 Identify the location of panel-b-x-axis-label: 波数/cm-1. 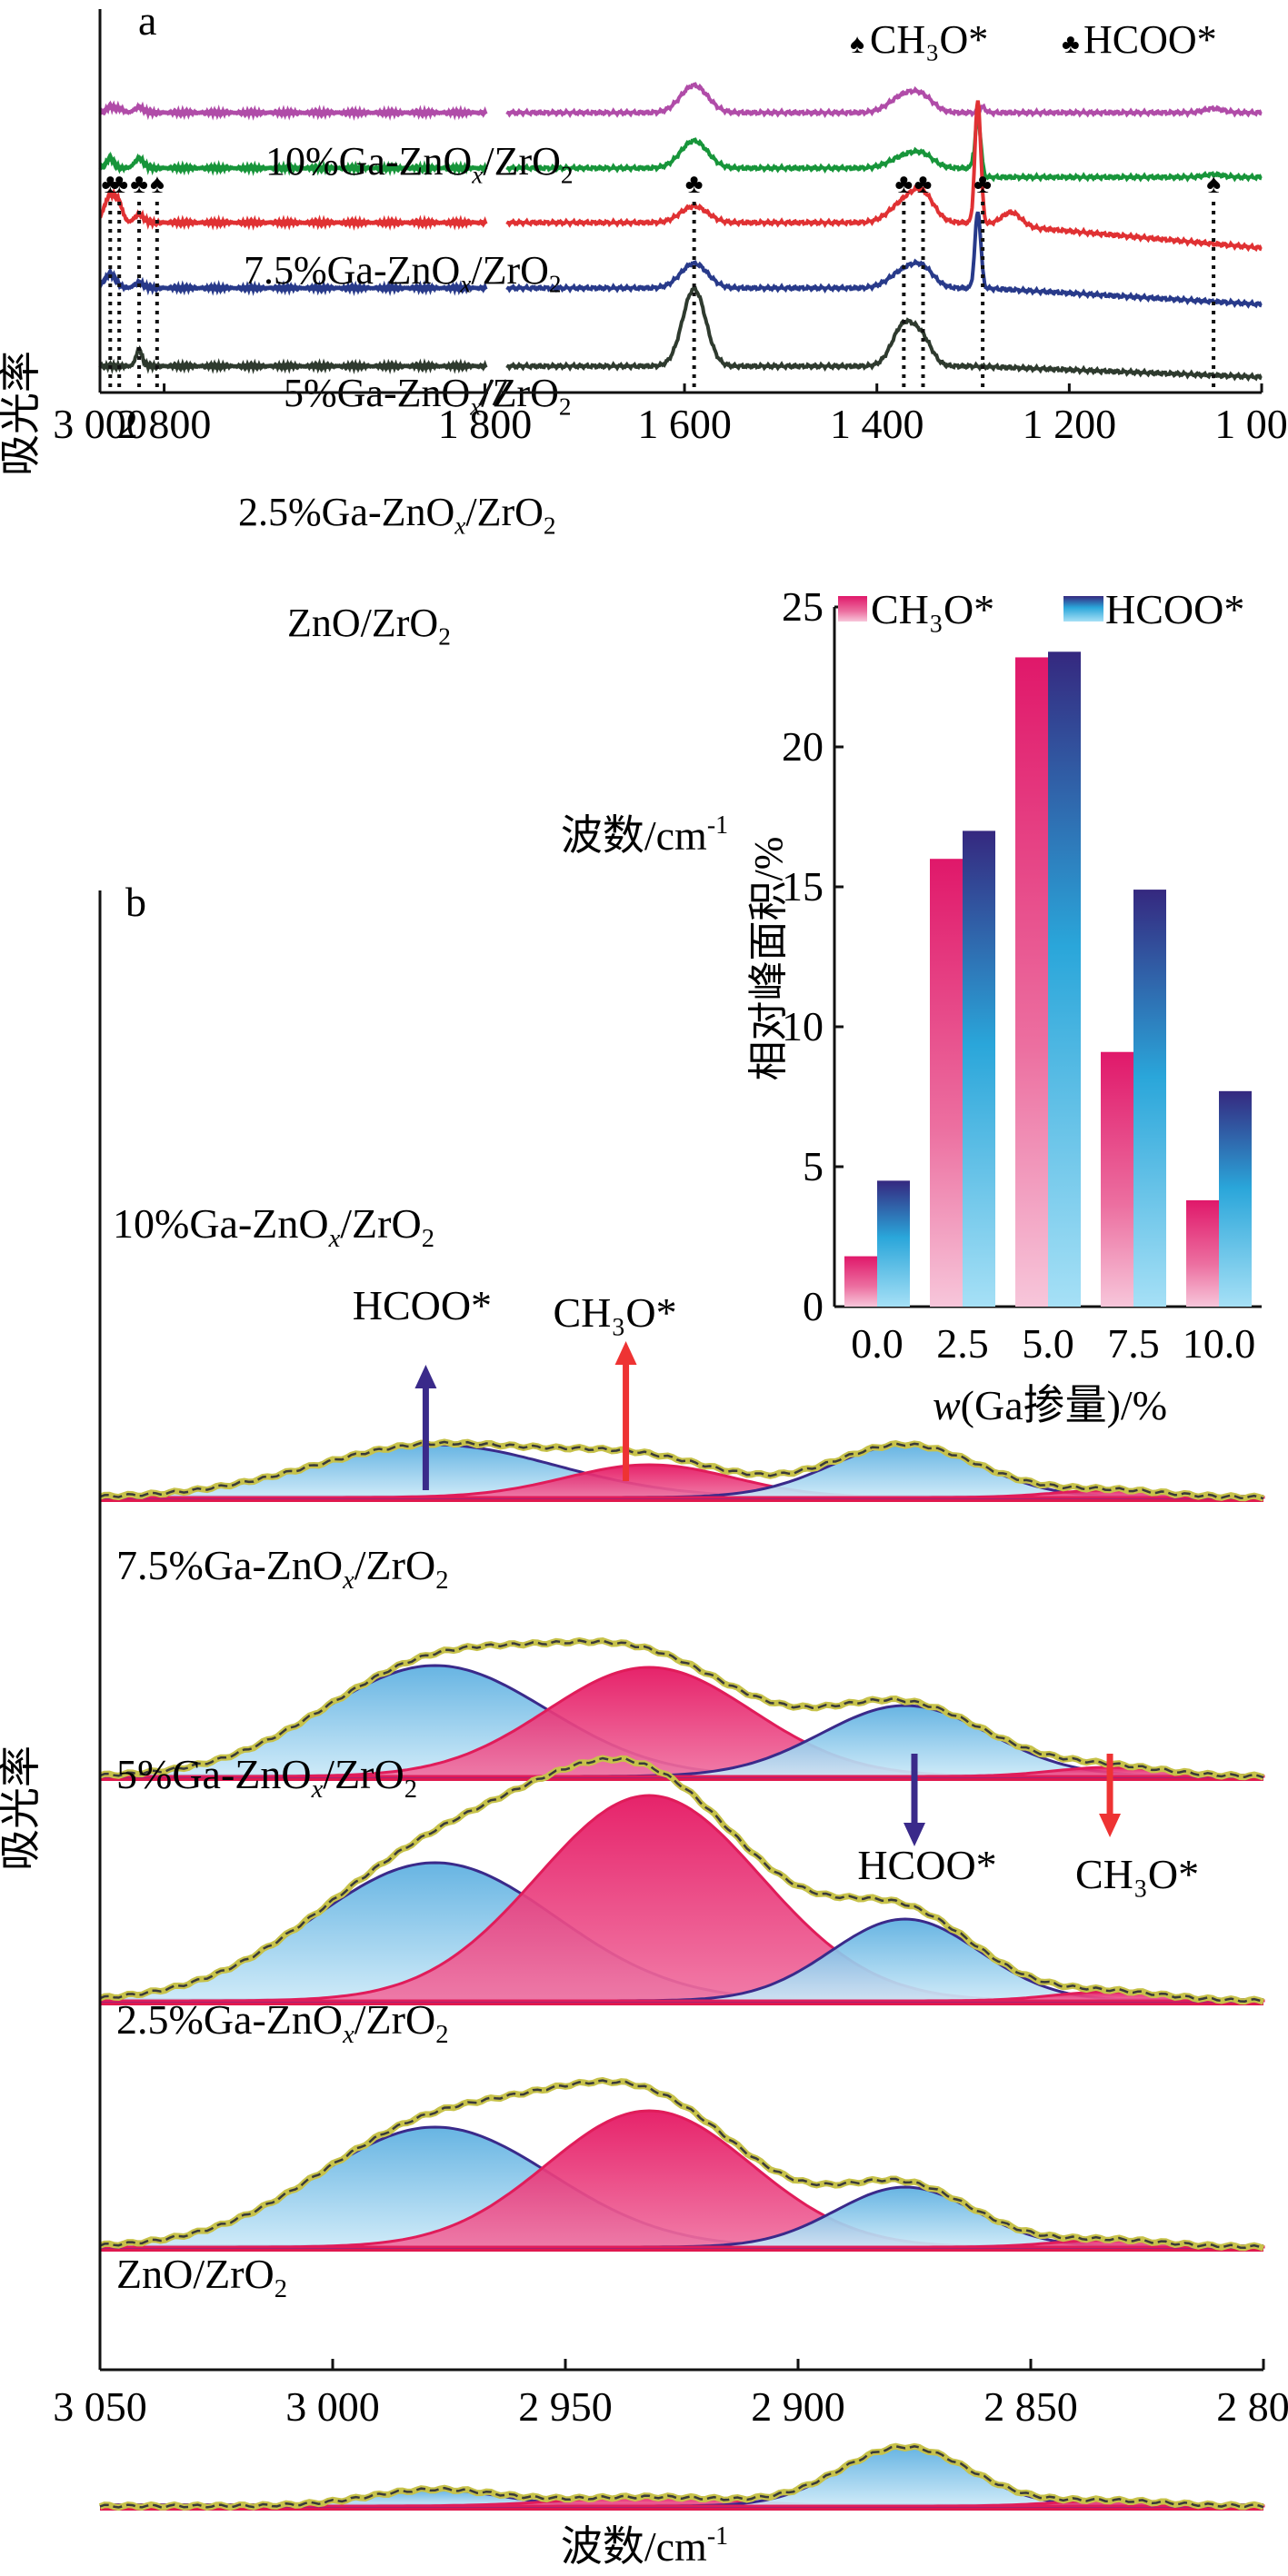
(644, 2546).